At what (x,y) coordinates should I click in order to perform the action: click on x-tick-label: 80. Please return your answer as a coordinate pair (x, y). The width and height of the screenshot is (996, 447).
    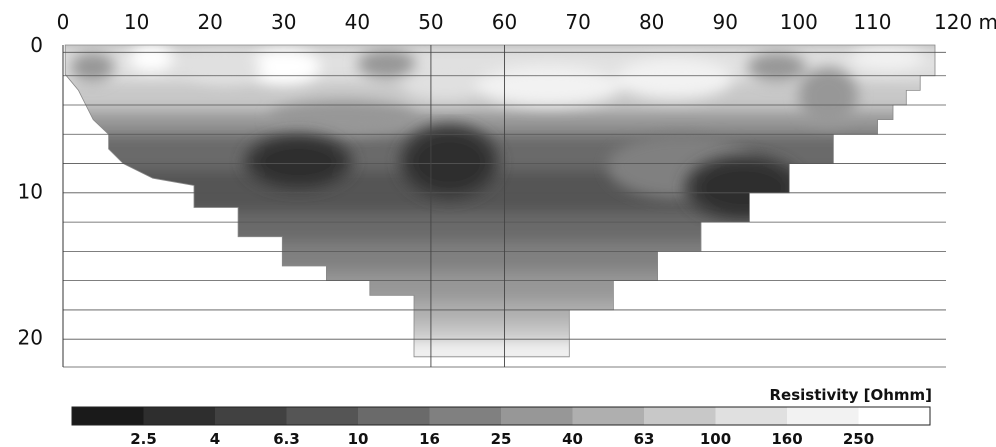
    Looking at the image, I should click on (651, 22).